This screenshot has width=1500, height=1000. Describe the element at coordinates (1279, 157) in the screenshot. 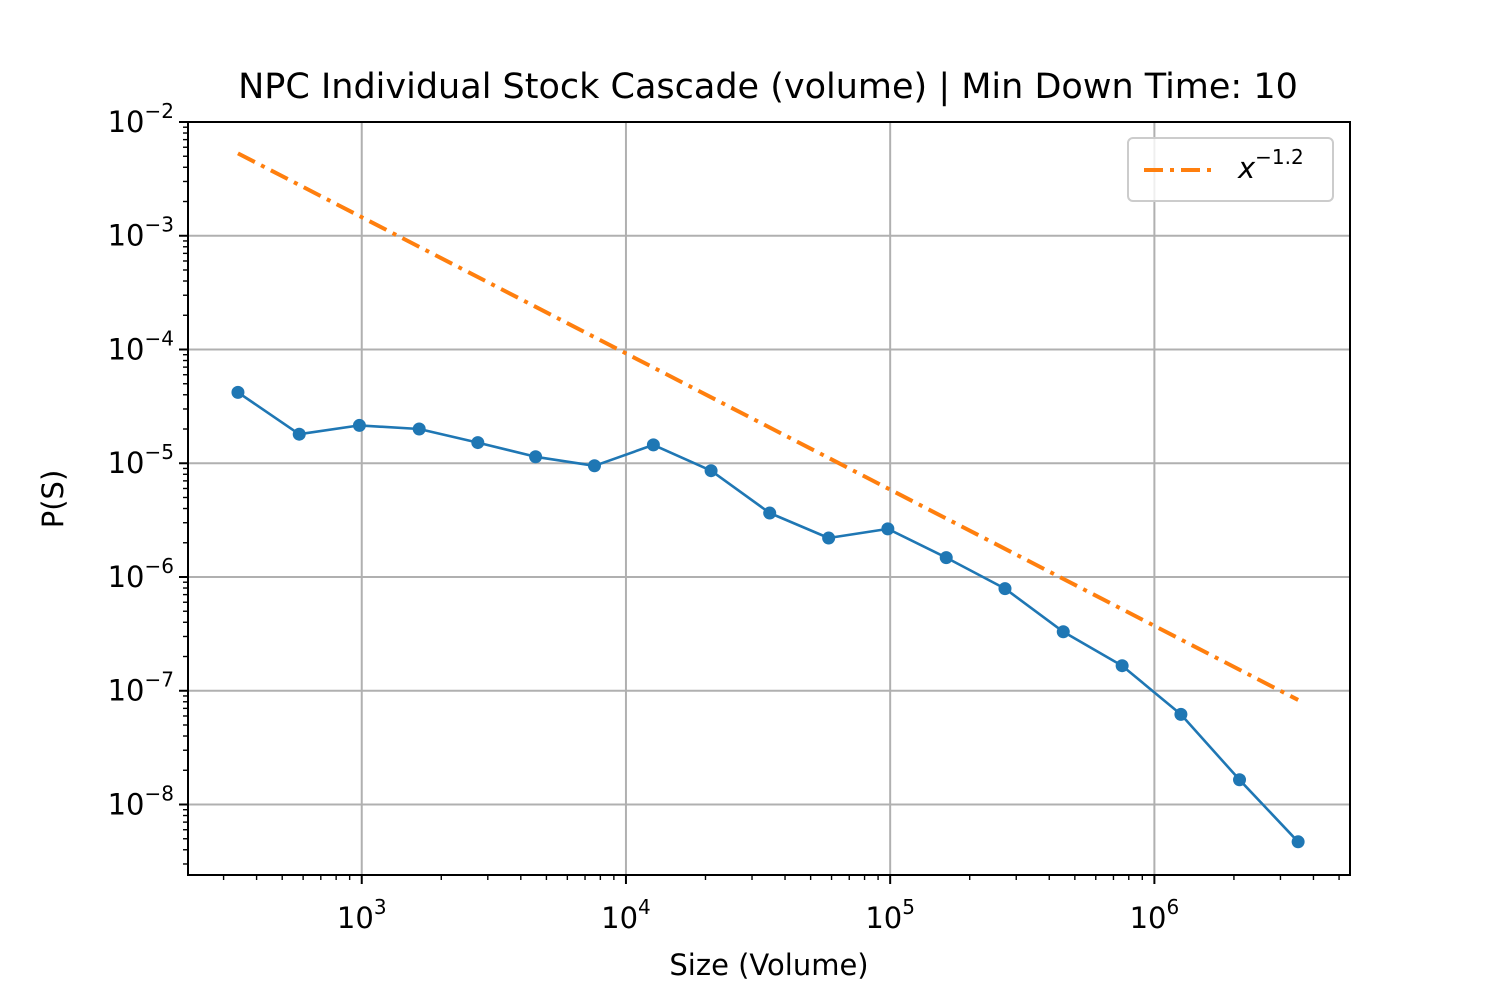

I see `legend-label-exponent: −1.2` at that location.